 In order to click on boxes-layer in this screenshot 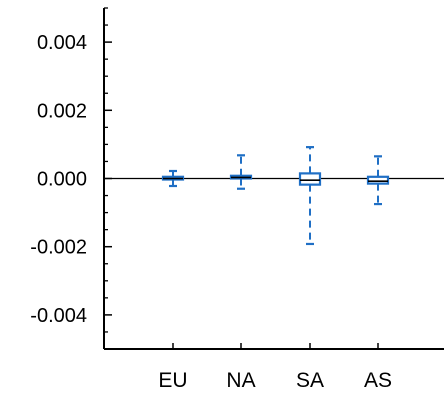, I will do `click(275, 196)`.